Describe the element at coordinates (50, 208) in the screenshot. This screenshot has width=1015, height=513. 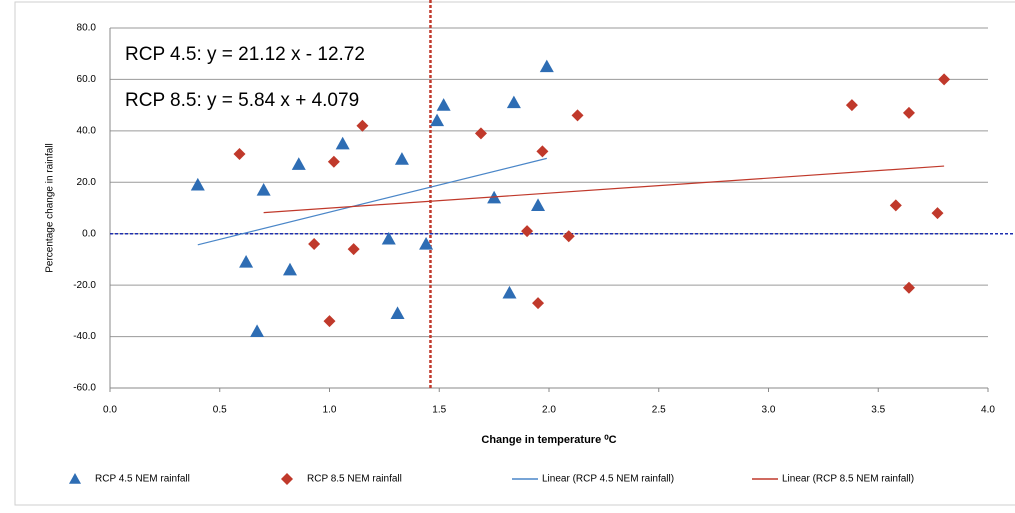
I see `y-axis-title: Percentage change in rainfall` at that location.